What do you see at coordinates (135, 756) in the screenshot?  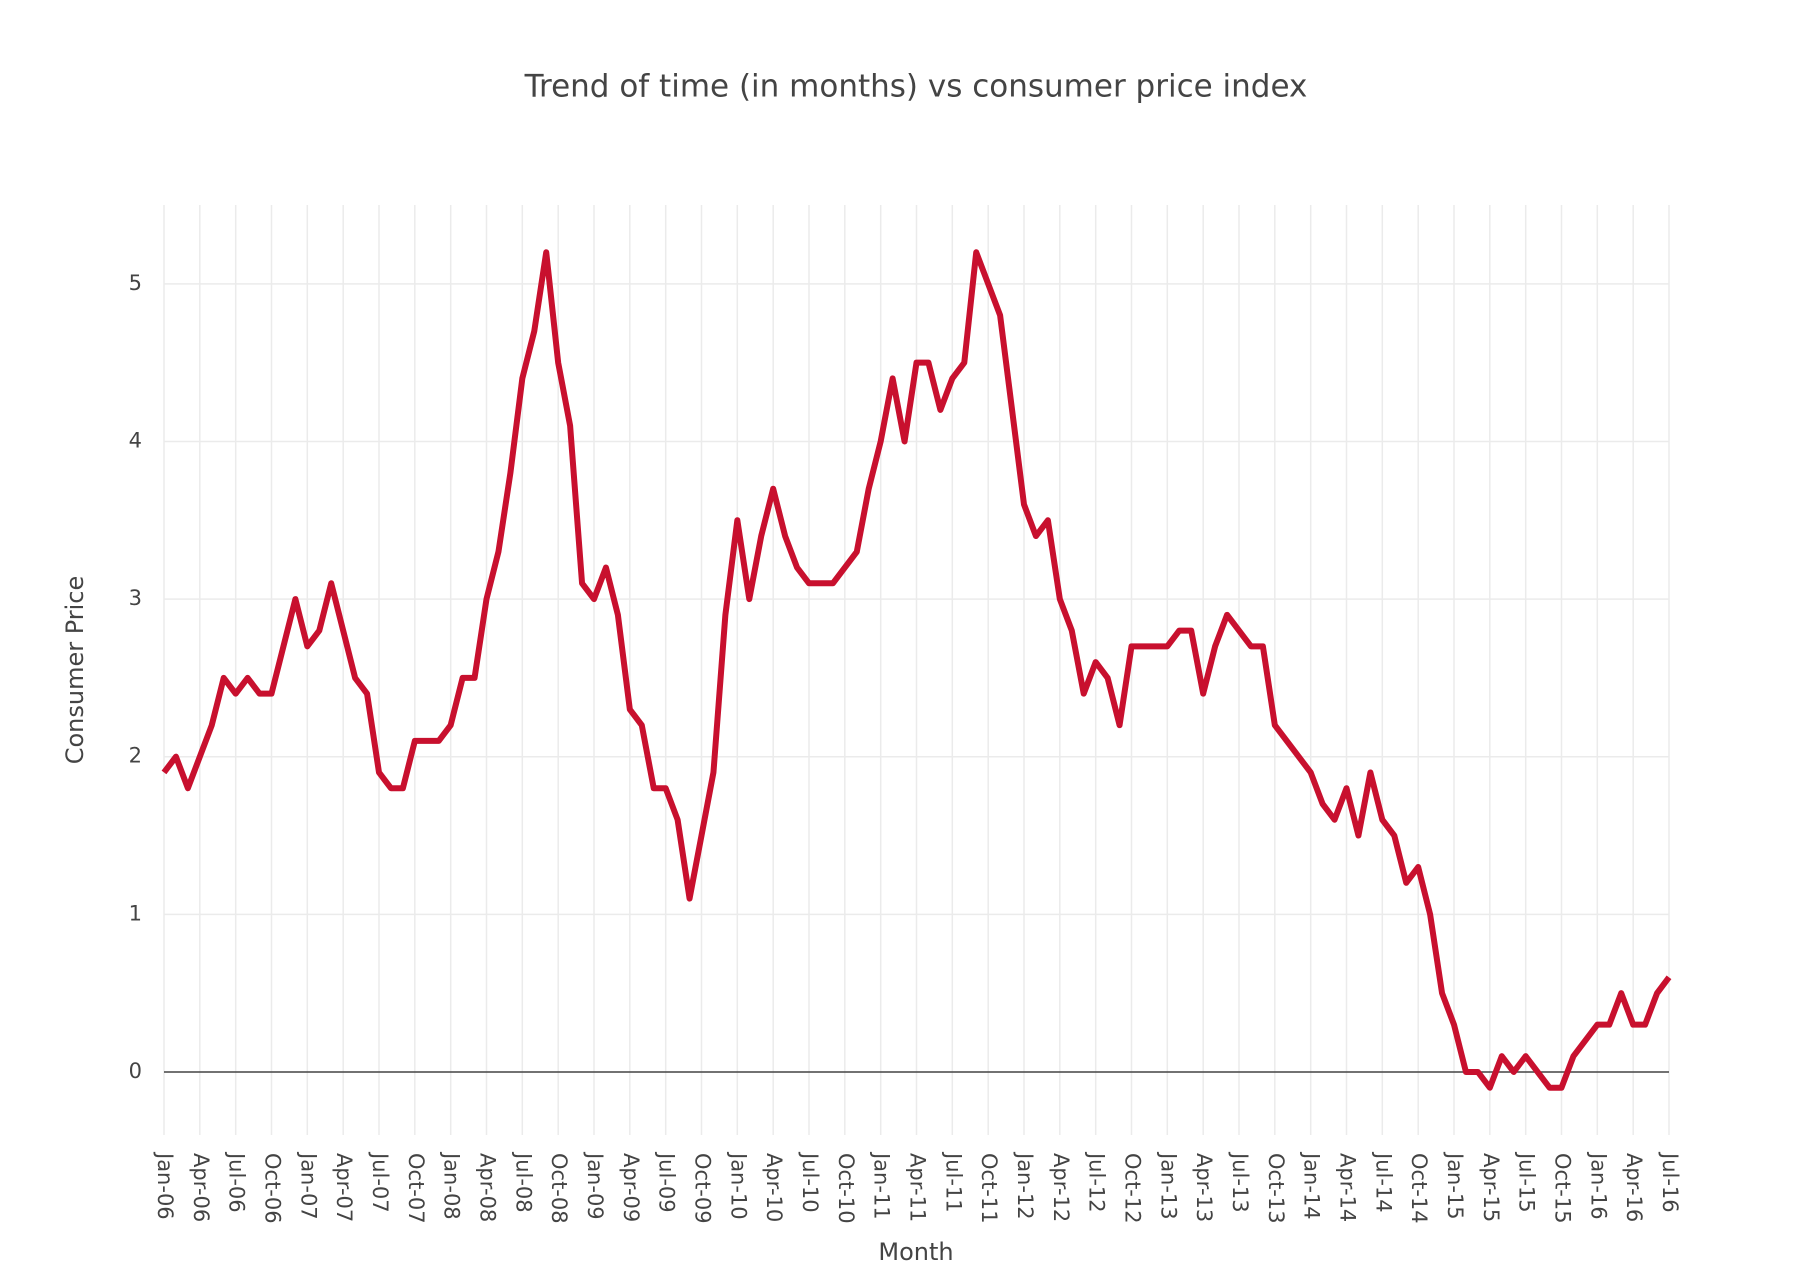 I see `y-tick-label: 2` at bounding box center [135, 756].